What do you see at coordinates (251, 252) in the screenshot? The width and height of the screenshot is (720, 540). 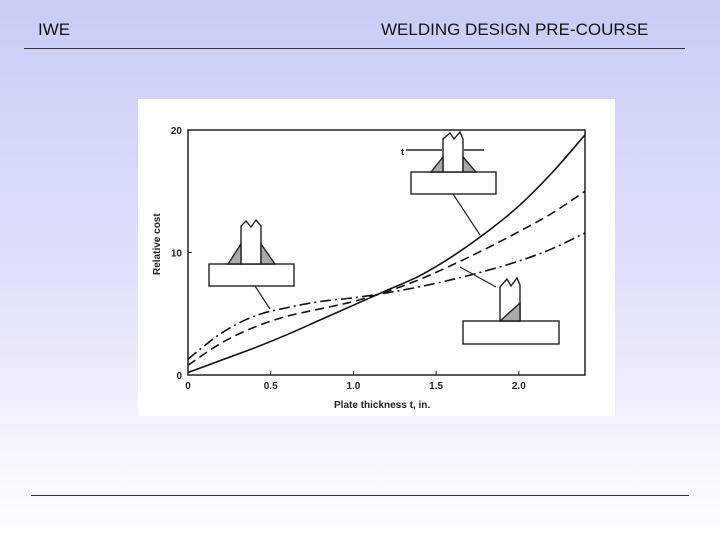 I see `double-fillet-joint-illustration` at bounding box center [251, 252].